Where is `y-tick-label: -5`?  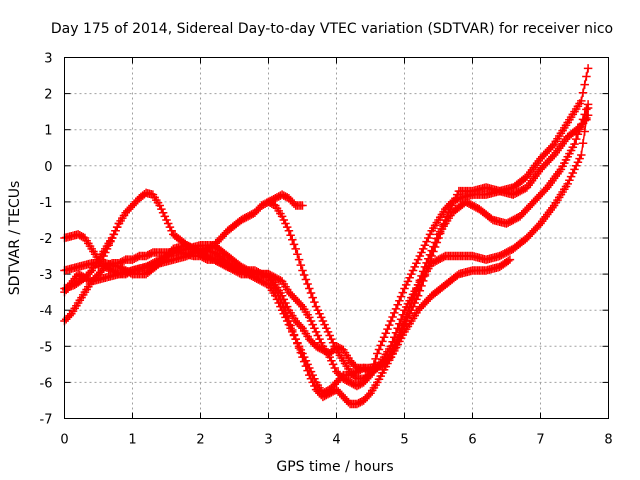 y-tick-label: -5 is located at coordinates (46, 347).